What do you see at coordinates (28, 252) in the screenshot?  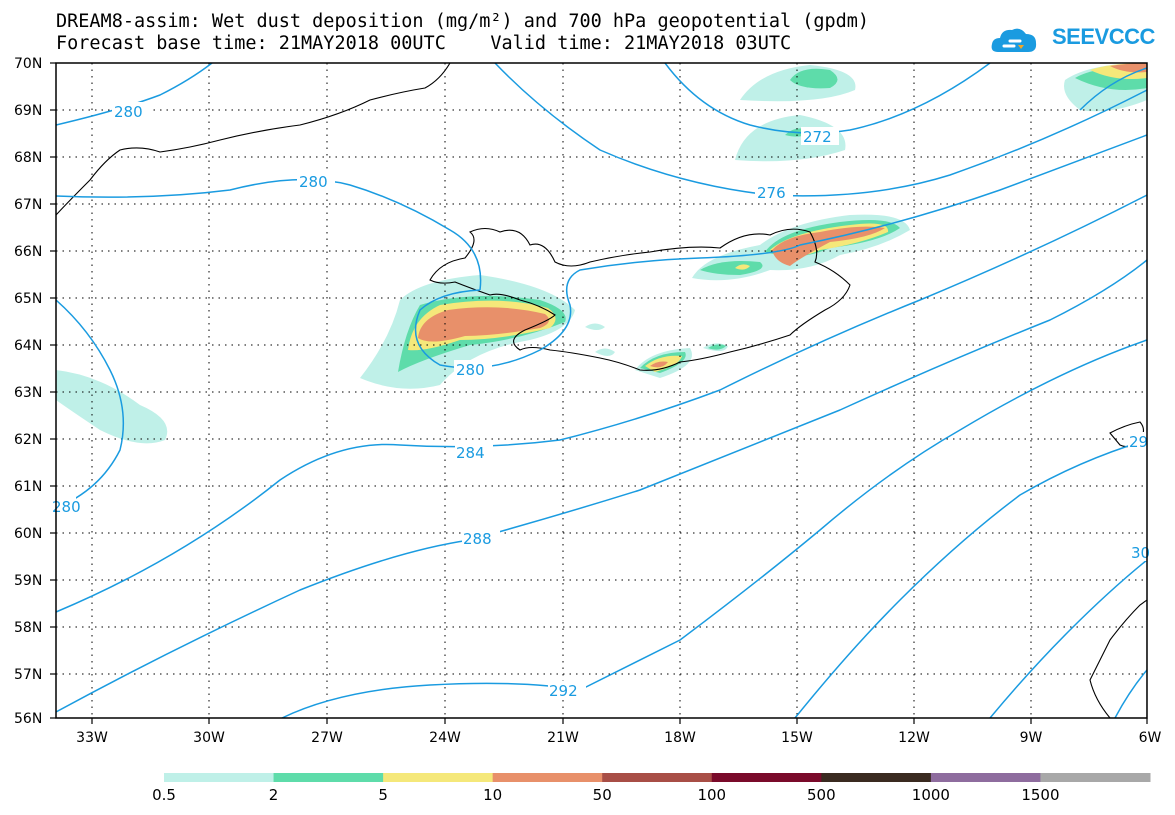 I see `lat-label: 66N` at bounding box center [28, 252].